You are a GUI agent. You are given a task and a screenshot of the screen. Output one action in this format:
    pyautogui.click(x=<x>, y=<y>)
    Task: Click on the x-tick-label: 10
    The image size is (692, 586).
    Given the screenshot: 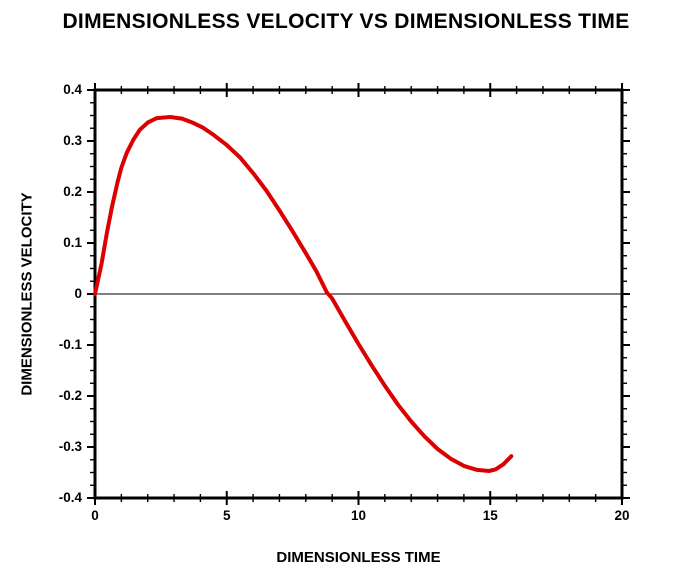 What is the action you would take?
    pyautogui.click(x=358, y=515)
    